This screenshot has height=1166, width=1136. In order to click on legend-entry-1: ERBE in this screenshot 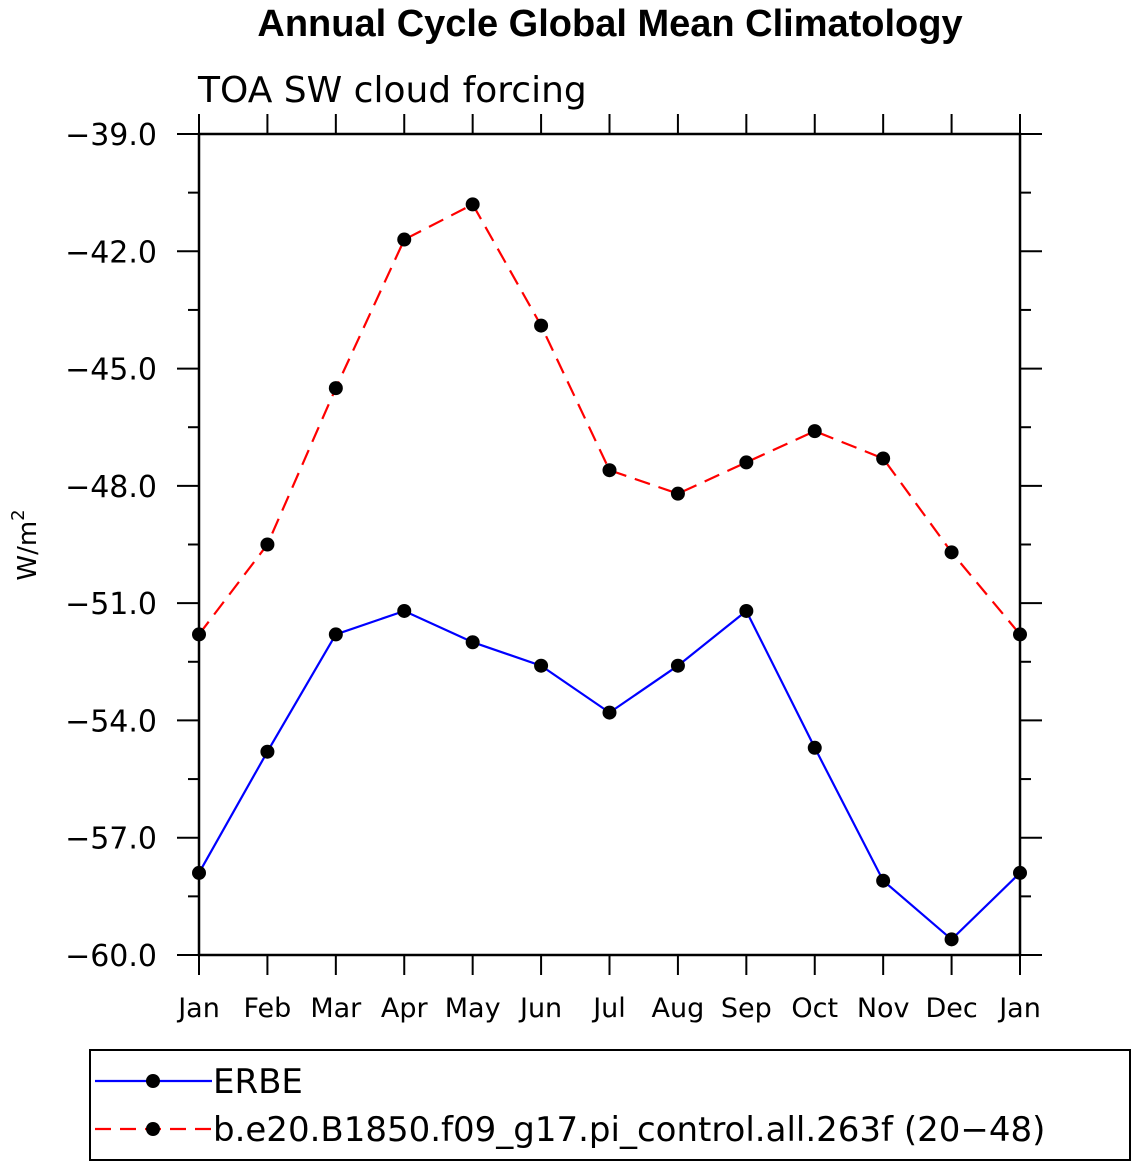, I will do `click(199, 1082)`.